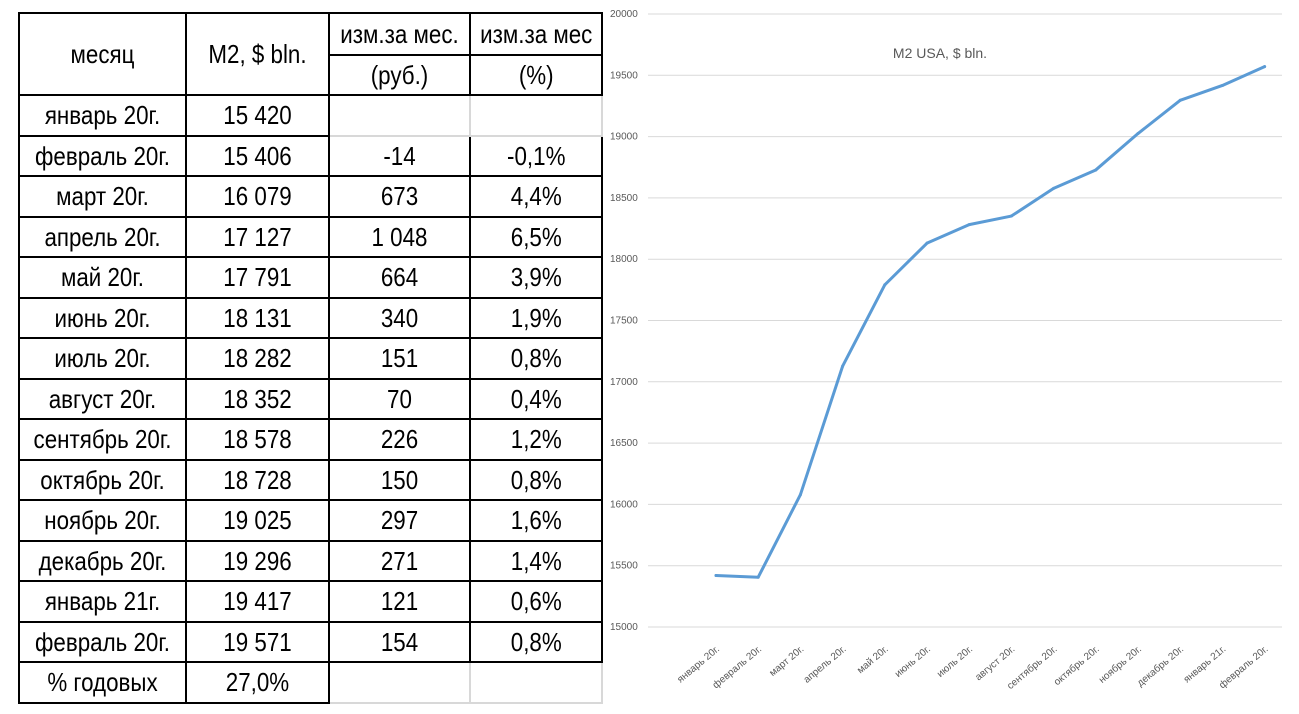 Image resolution: width=1299 pixels, height=714 pixels. What do you see at coordinates (102, 196) in the screenshot?
I see `cell-month: март 20г.` at bounding box center [102, 196].